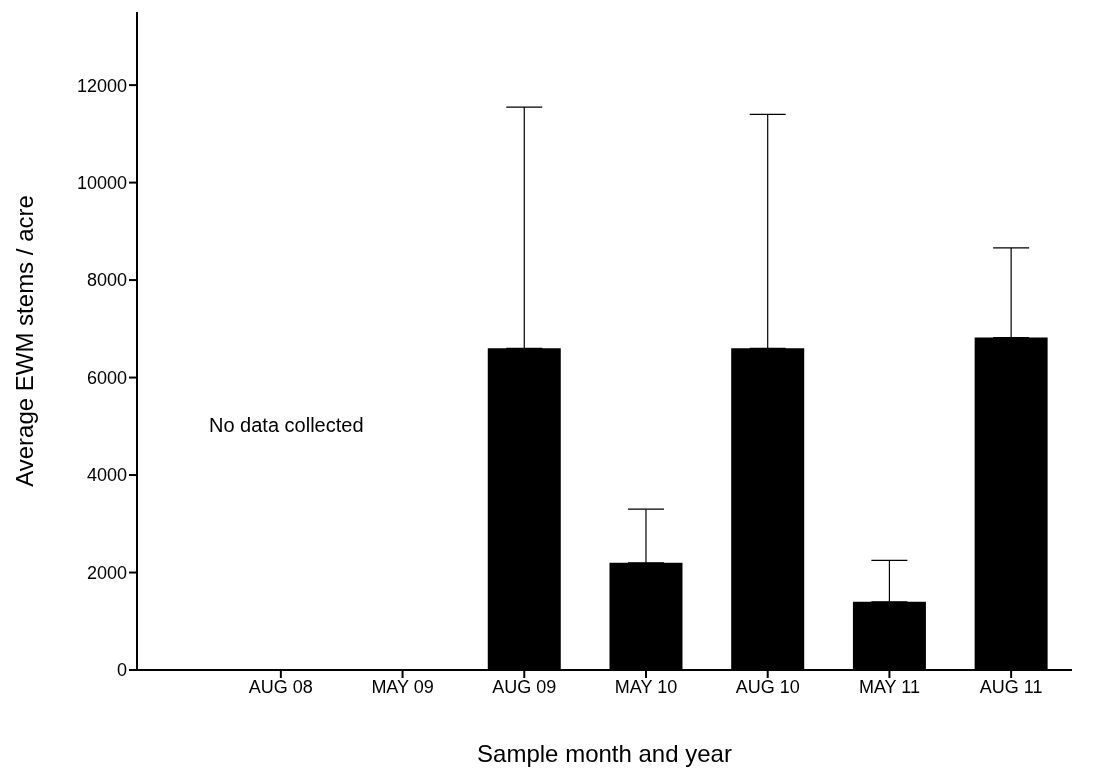  I want to click on x-axis-title: Sample month and year, so click(604, 753).